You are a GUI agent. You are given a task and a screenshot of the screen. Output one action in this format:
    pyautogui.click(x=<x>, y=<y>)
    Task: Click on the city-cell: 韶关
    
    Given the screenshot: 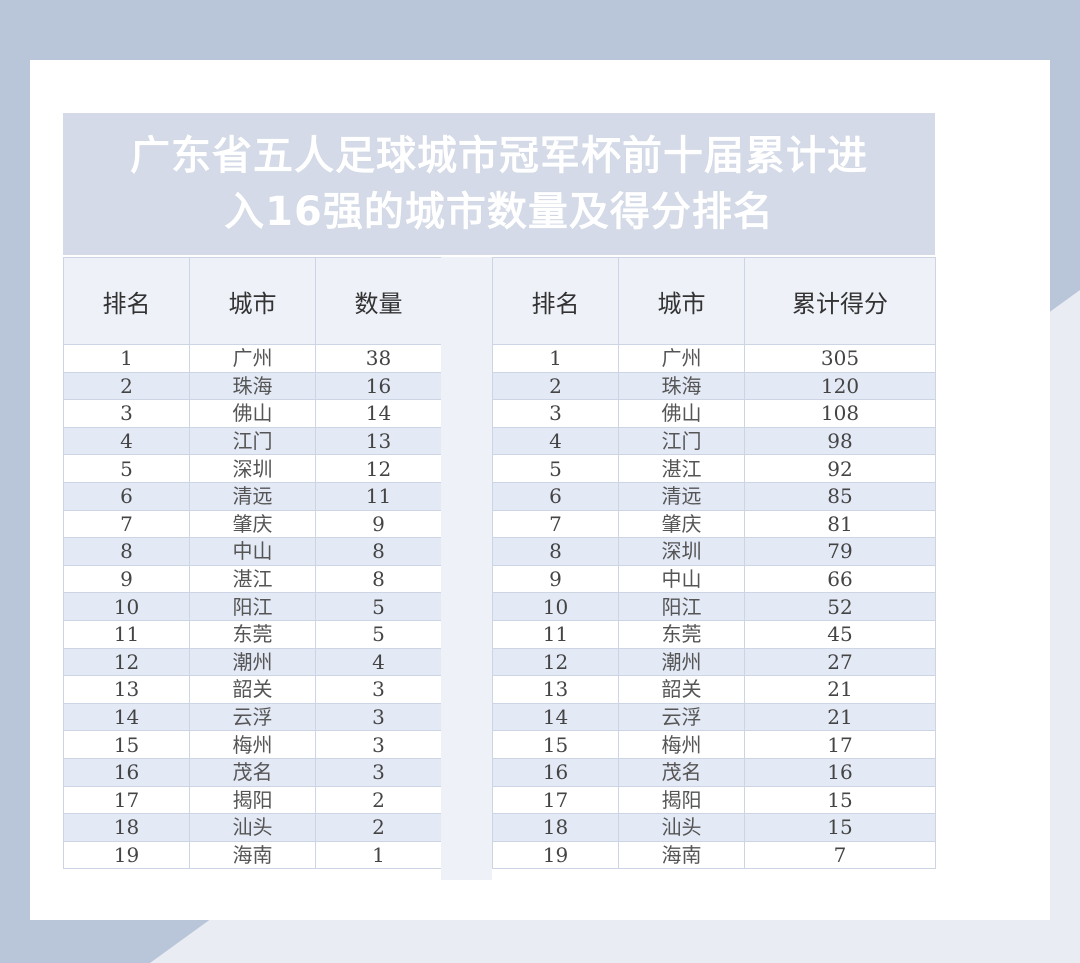 What is the action you would take?
    pyautogui.click(x=681, y=689)
    